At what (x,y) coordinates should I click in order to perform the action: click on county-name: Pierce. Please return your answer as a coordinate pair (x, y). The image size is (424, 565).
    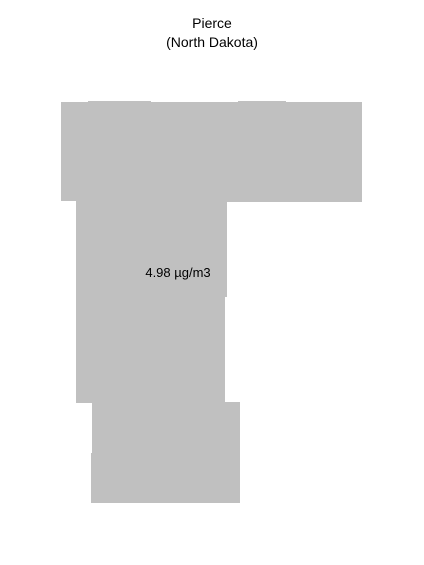
    Looking at the image, I should click on (212, 23).